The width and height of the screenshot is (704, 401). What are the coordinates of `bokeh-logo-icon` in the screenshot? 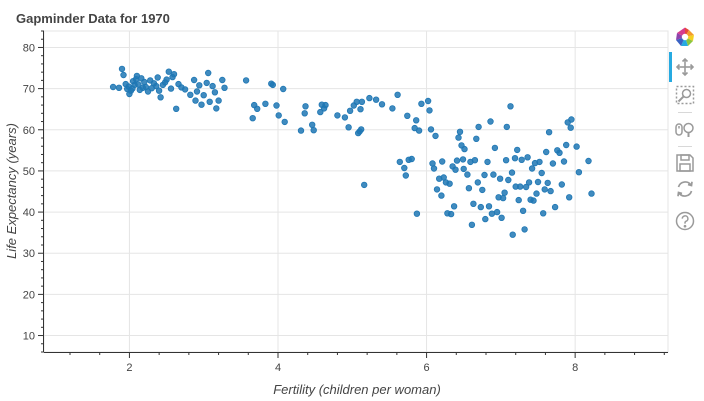 It's located at (685, 37).